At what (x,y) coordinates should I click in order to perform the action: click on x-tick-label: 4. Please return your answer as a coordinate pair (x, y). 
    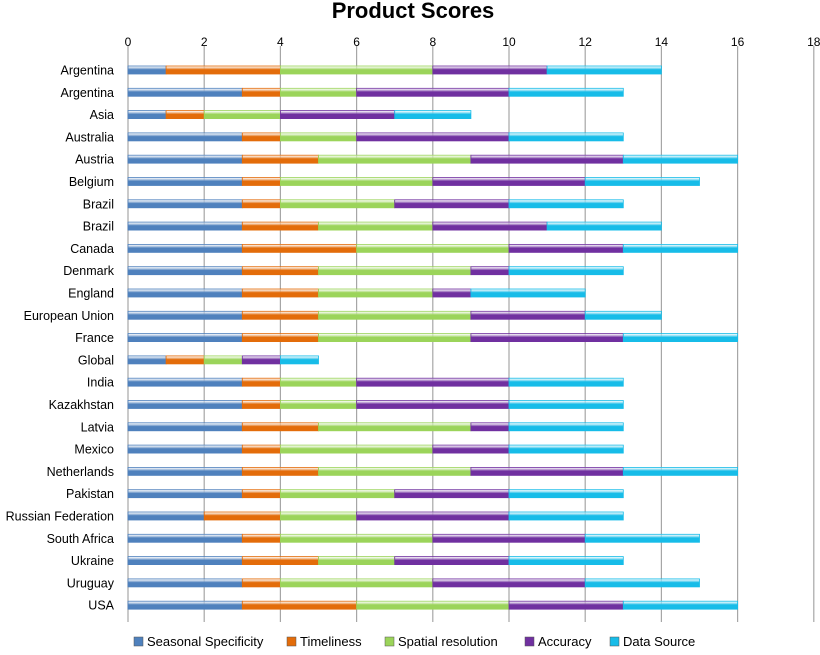
    Looking at the image, I should click on (280, 42).